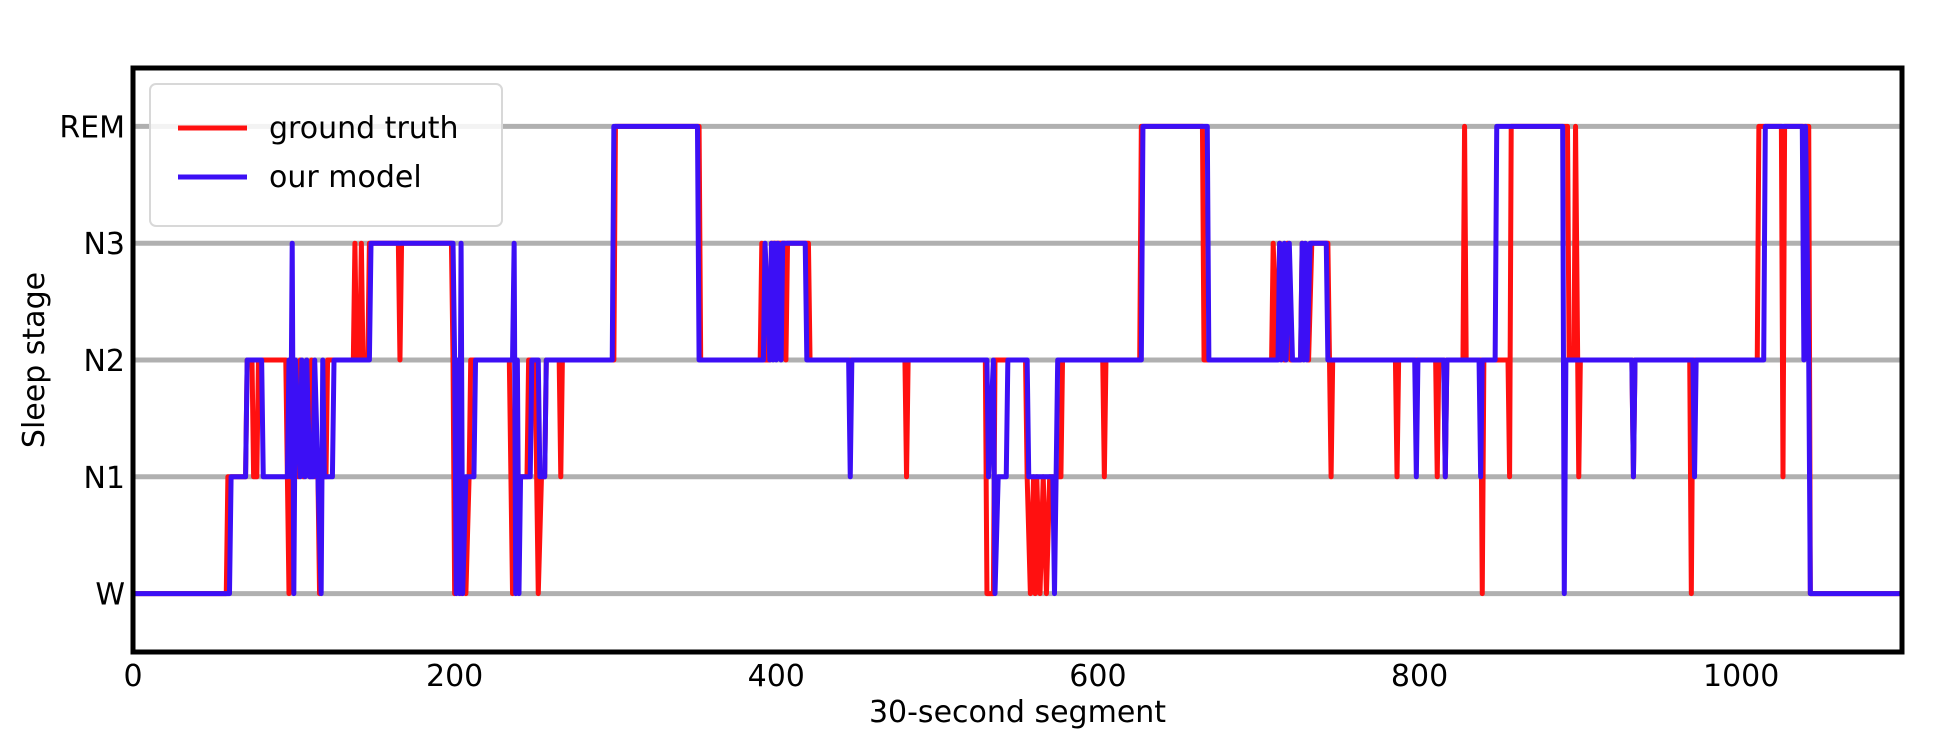 Image resolution: width=1958 pixels, height=730 pixels. Describe the element at coordinates (776, 676) in the screenshot. I see `x-tick-label: 400` at that location.